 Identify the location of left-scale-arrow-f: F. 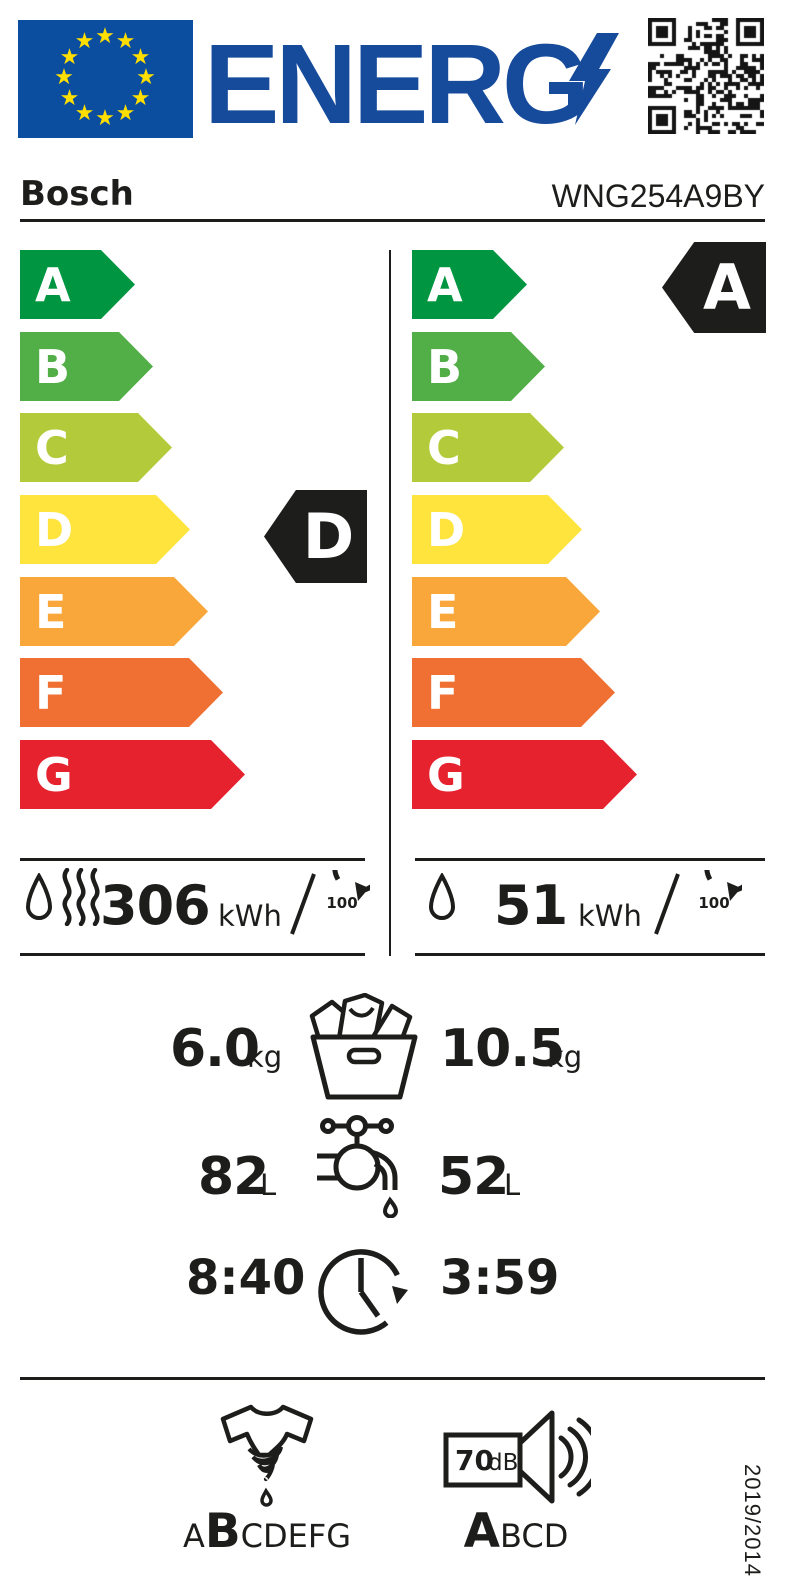
(121, 692).